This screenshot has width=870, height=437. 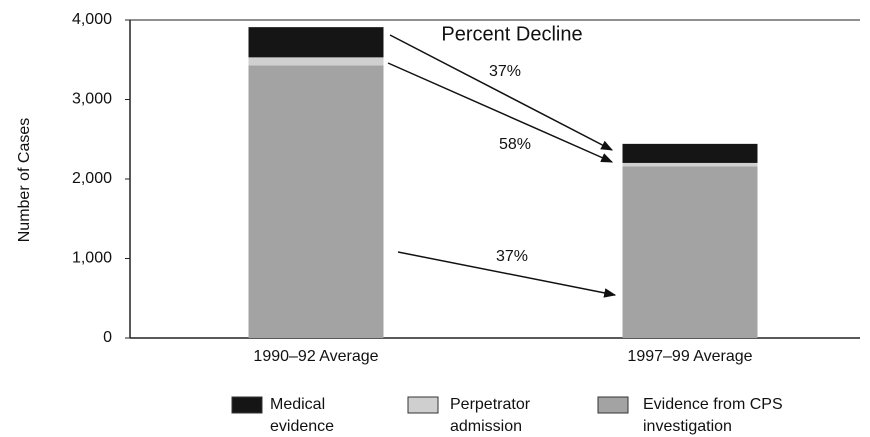 What do you see at coordinates (92, 178) in the screenshot?
I see `y-tick-label: 2,000` at bounding box center [92, 178].